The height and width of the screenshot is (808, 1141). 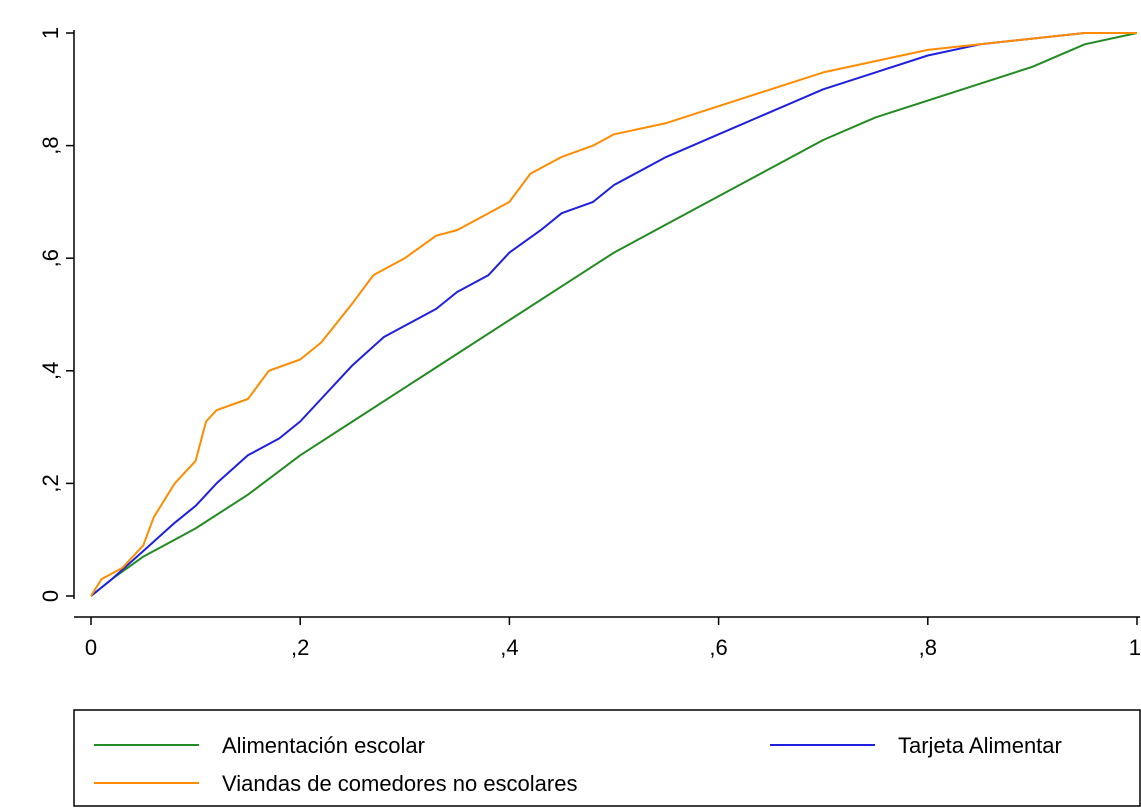 I want to click on x-tick-label: 1, so click(x=1135, y=647).